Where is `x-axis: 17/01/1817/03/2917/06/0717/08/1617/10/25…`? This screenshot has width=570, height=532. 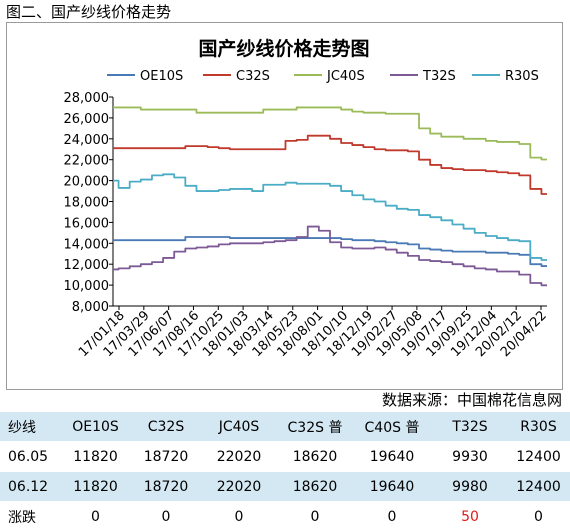
x-axis: 17/01/1817/03/2917/06/0717/08/1617/10/25… is located at coordinates (313, 332).